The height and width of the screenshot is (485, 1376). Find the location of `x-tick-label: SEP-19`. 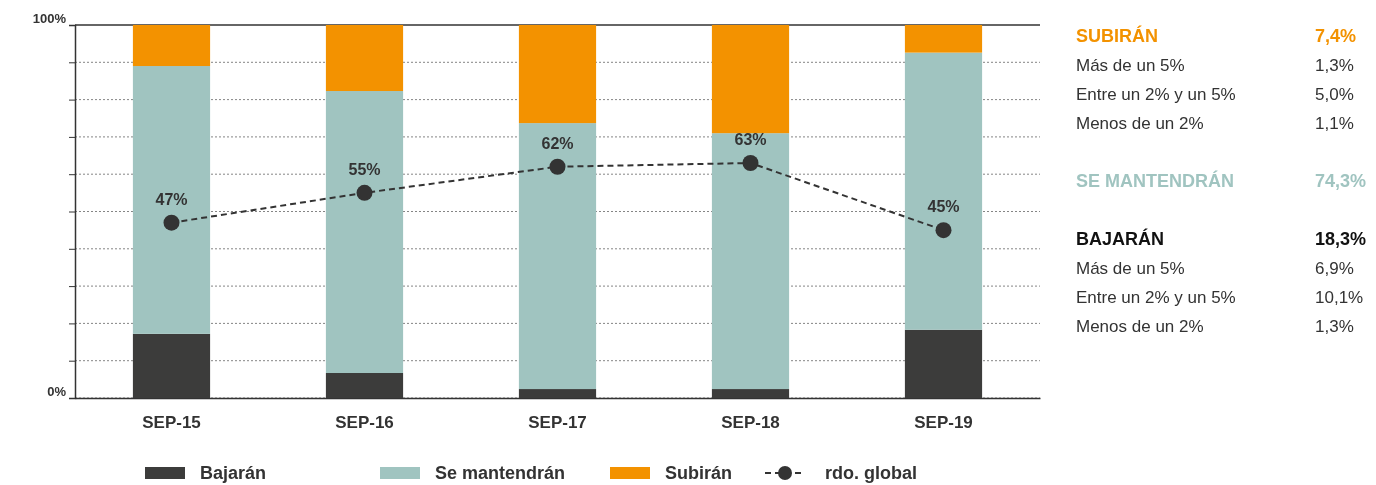

x-tick-label: SEP-19 is located at coordinates (943, 423).